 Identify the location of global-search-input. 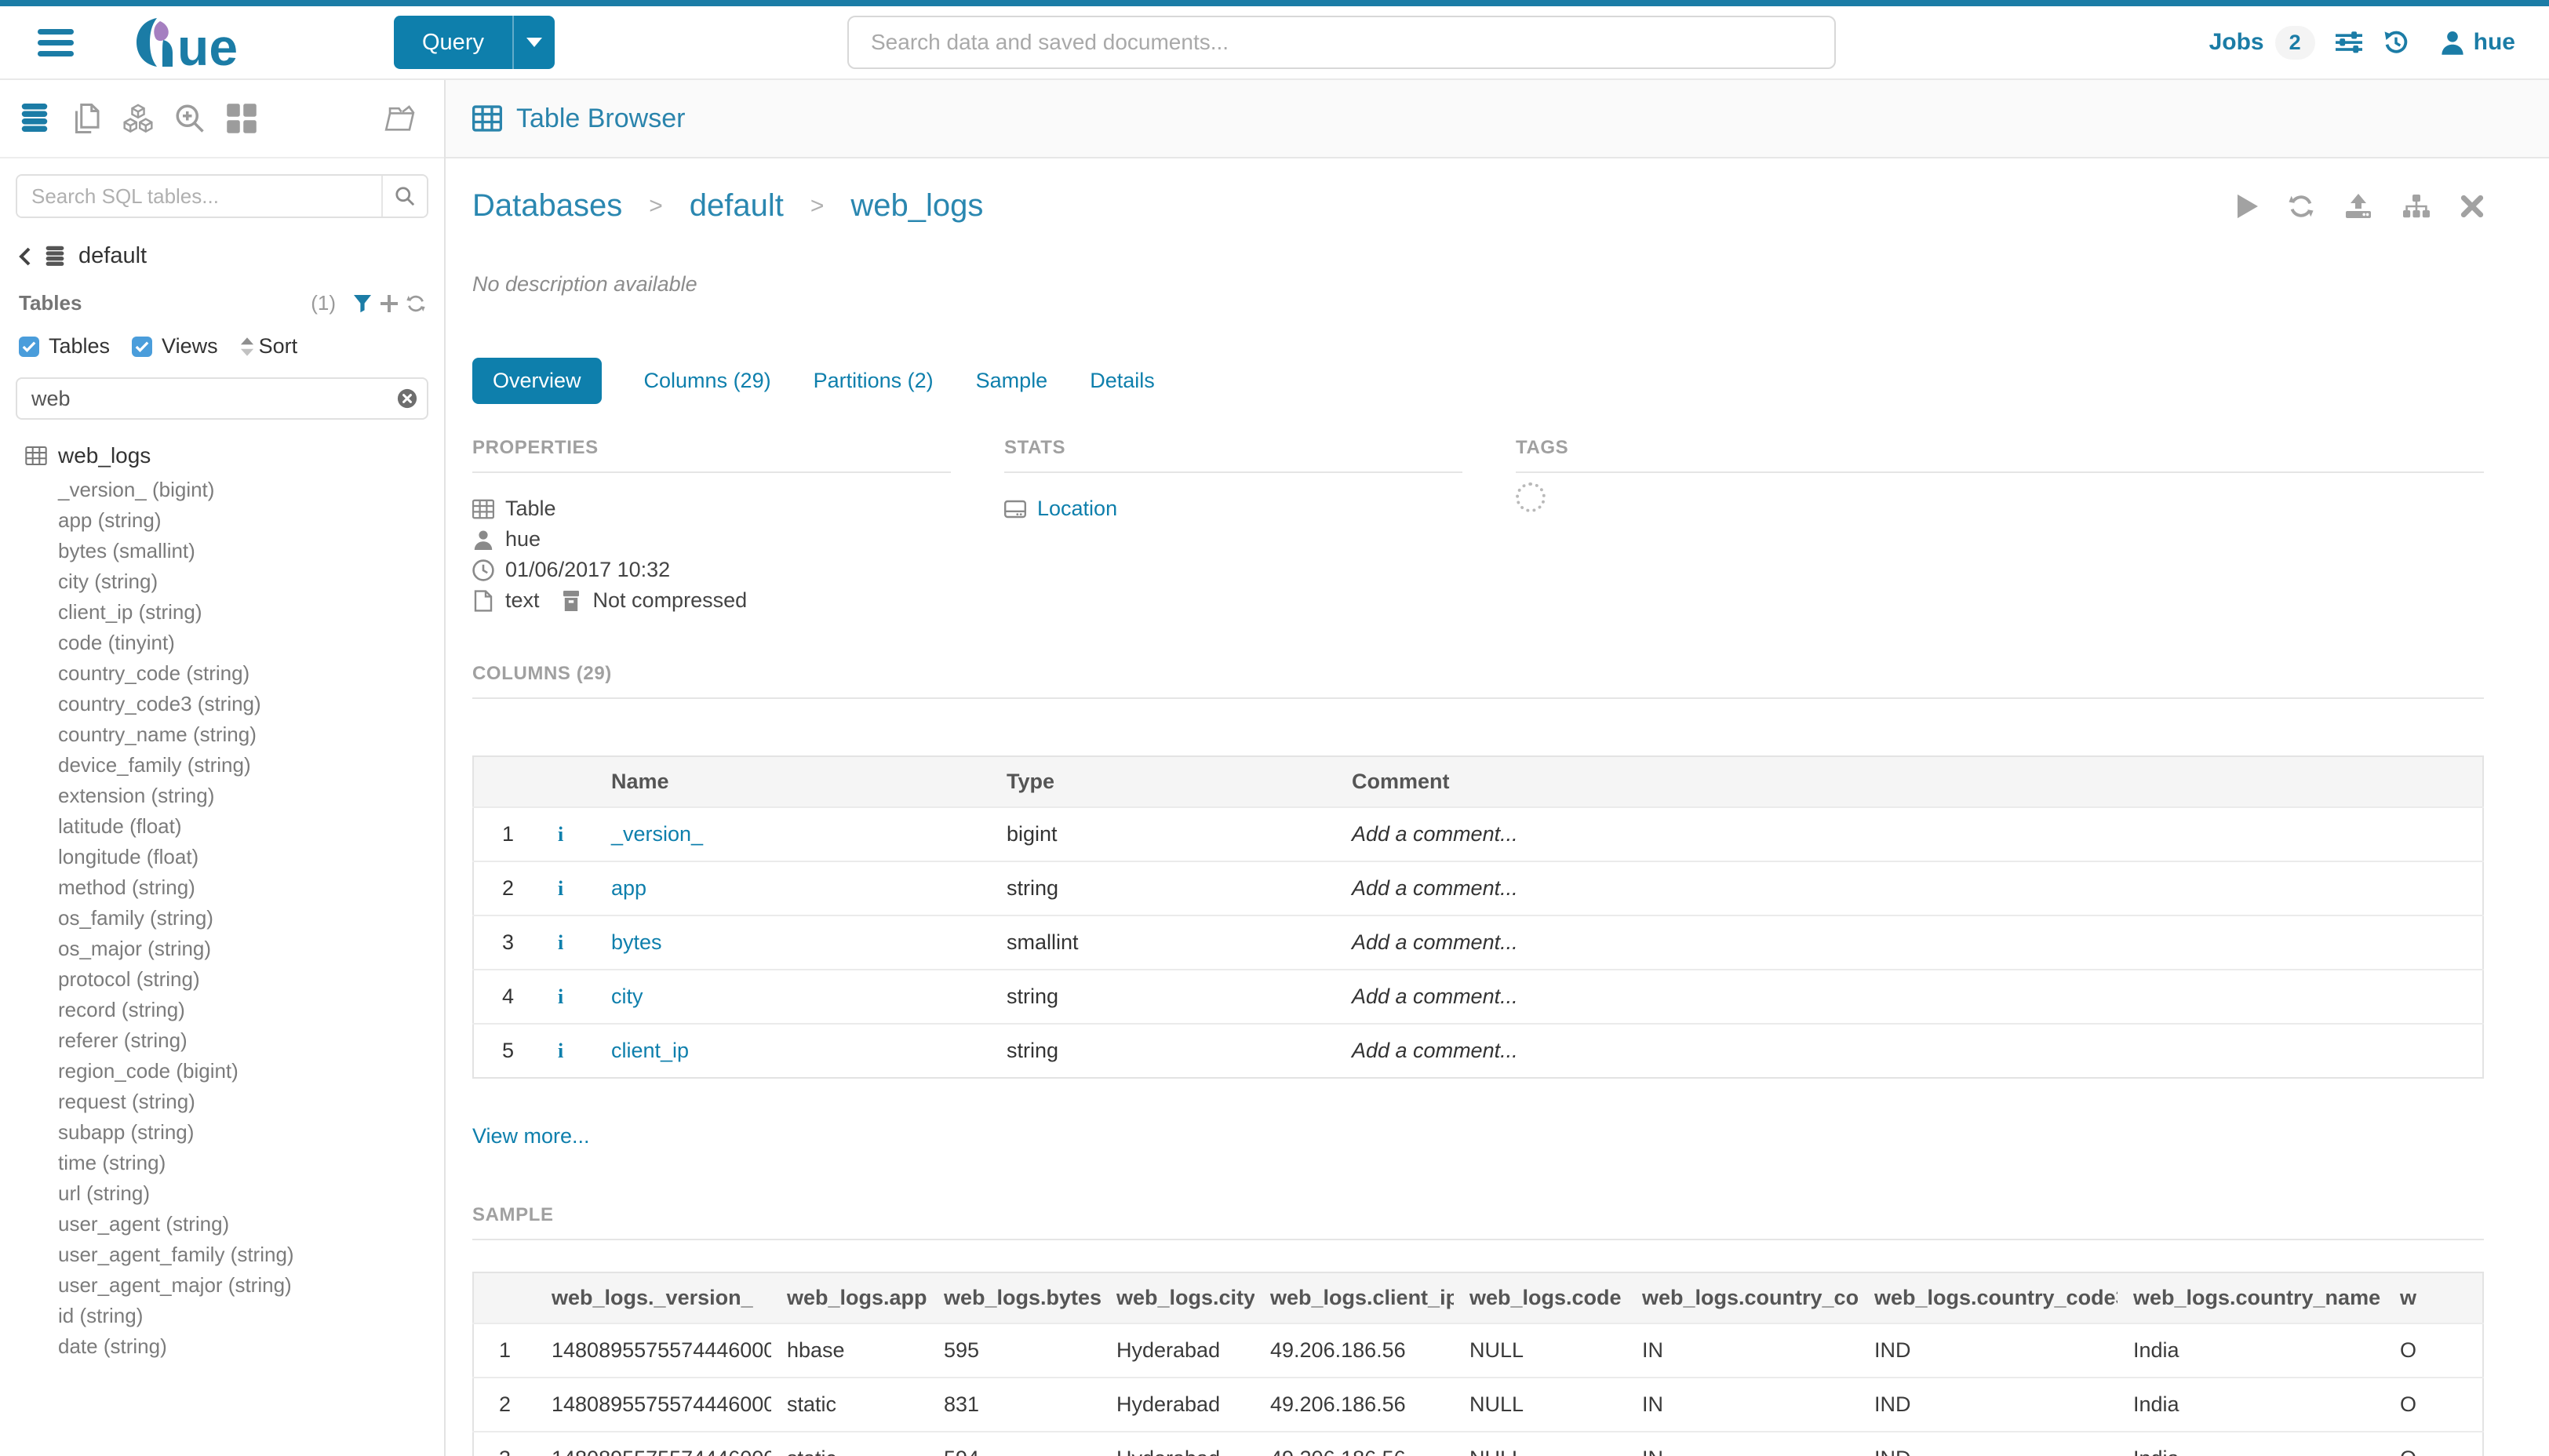
(1341, 42).